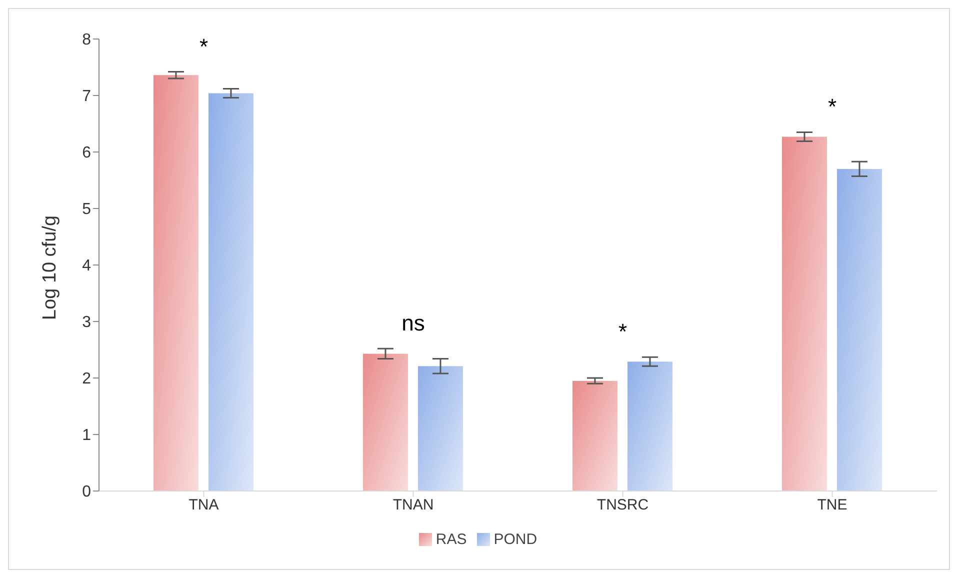 The image size is (959, 580). I want to click on x-tick-label: TNAN, so click(413, 505).